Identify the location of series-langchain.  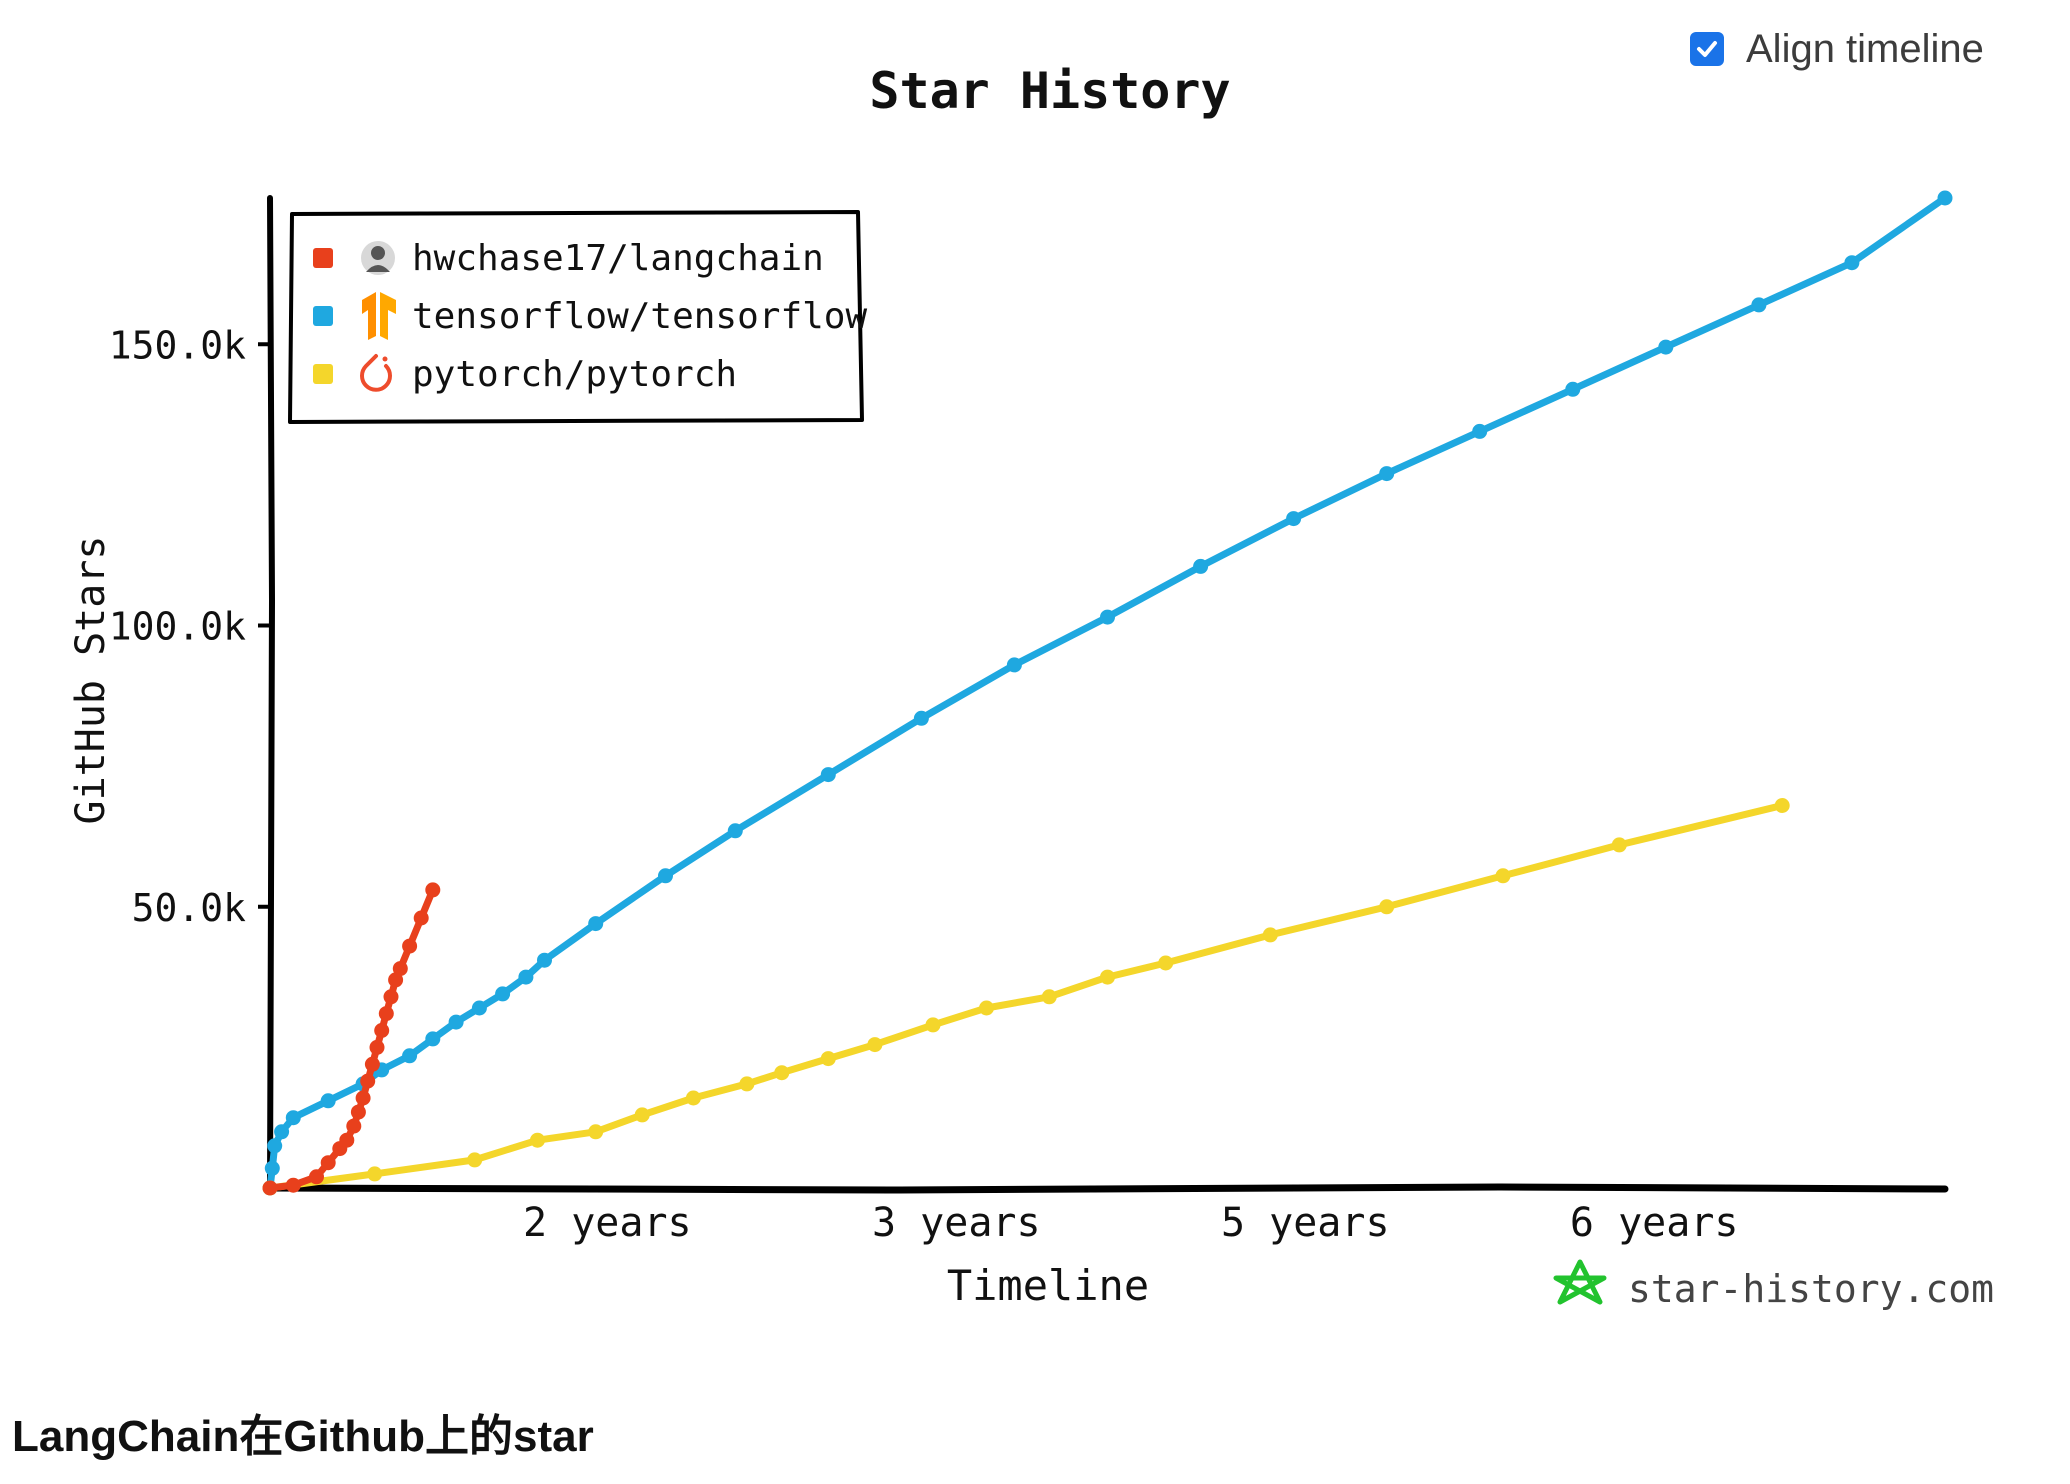
(351, 1039).